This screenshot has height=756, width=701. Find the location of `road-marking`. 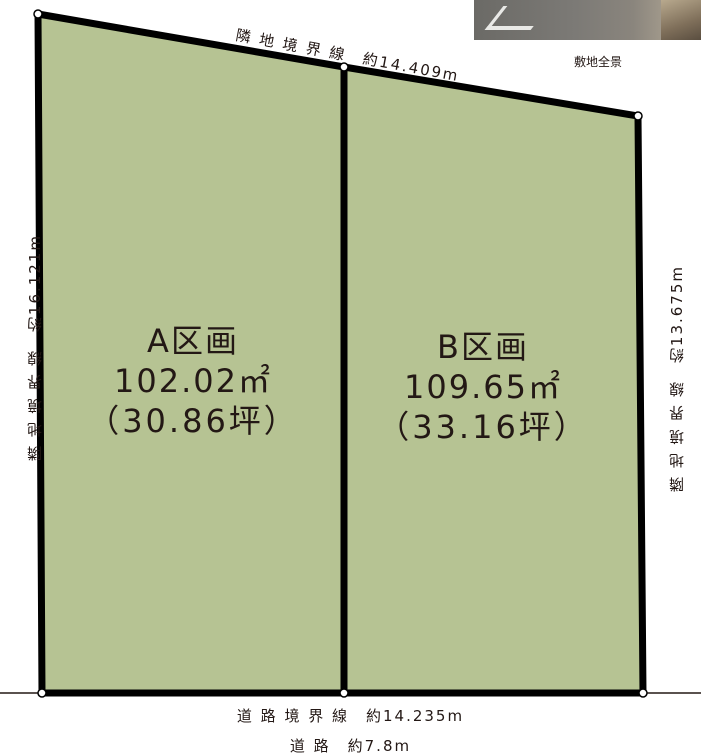

road-marking is located at coordinates (517, 18).